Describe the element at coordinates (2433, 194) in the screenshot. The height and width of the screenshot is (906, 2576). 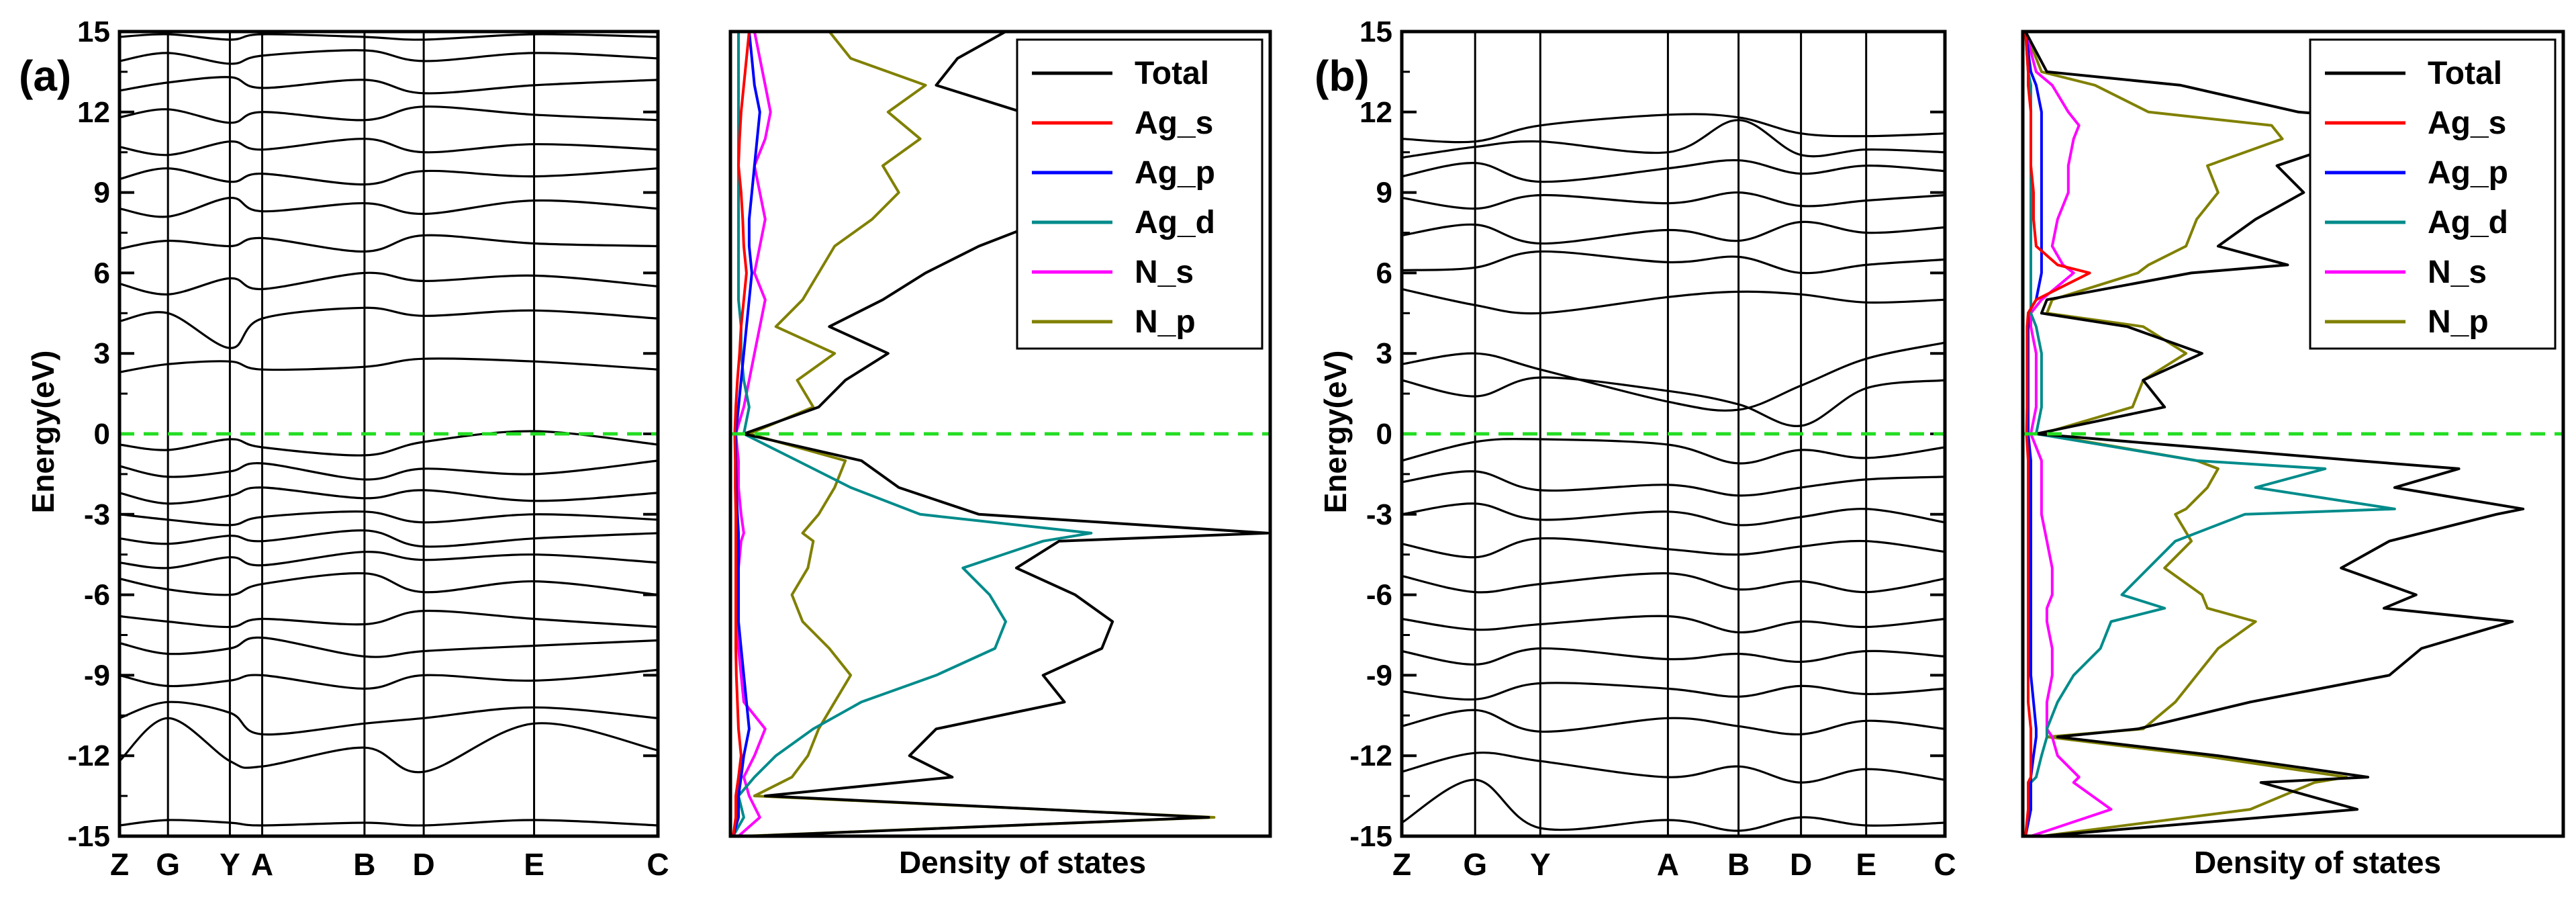
I see `legend-box-b` at that location.